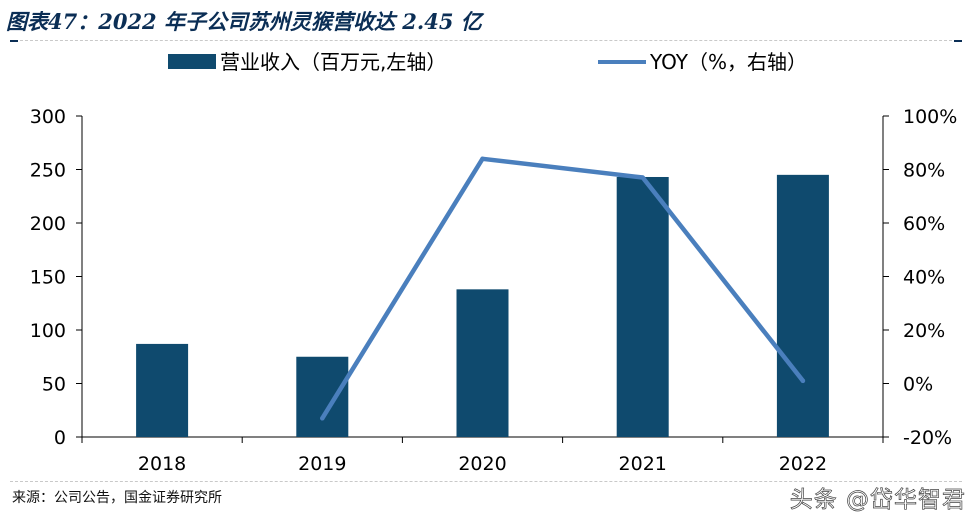 The height and width of the screenshot is (520, 978). I want to click on left-axis-tick-label: 300, so click(48, 117).